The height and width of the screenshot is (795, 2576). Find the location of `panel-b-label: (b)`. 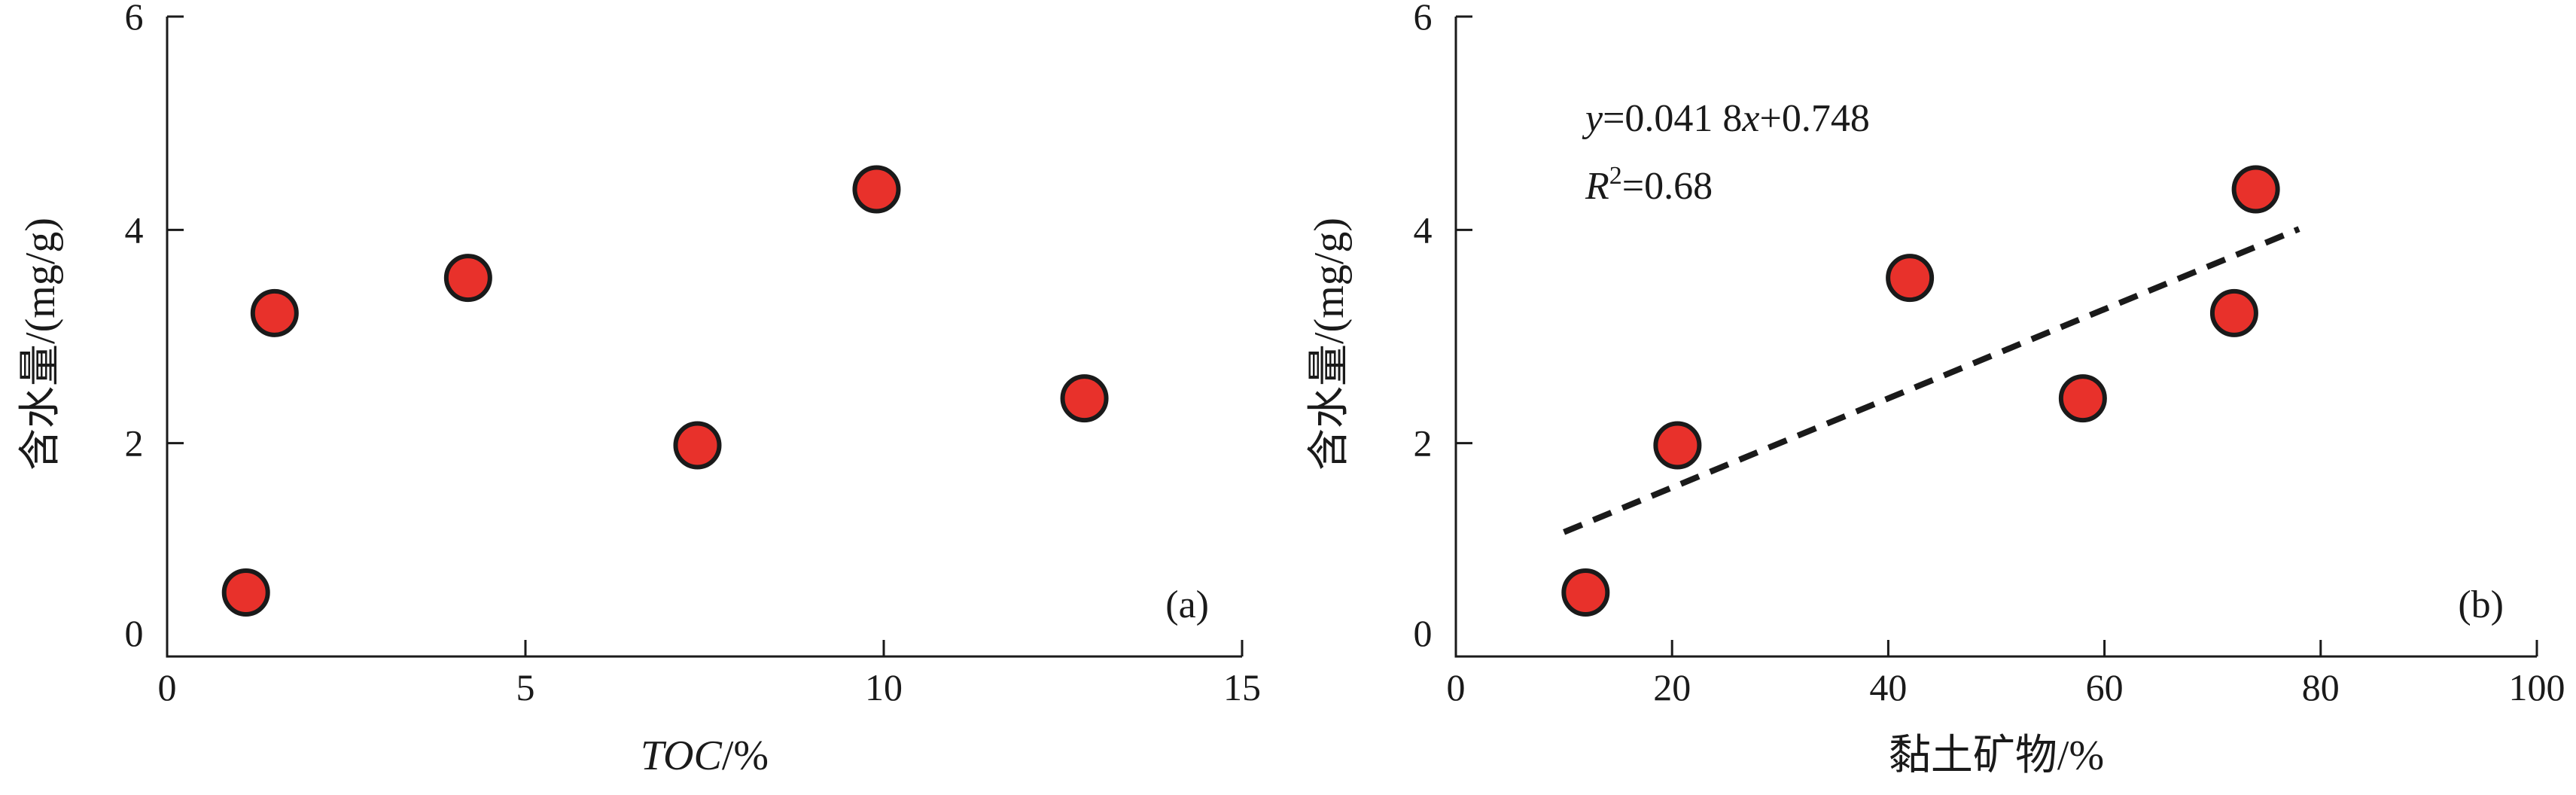

panel-b-label: (b) is located at coordinates (2481, 604).